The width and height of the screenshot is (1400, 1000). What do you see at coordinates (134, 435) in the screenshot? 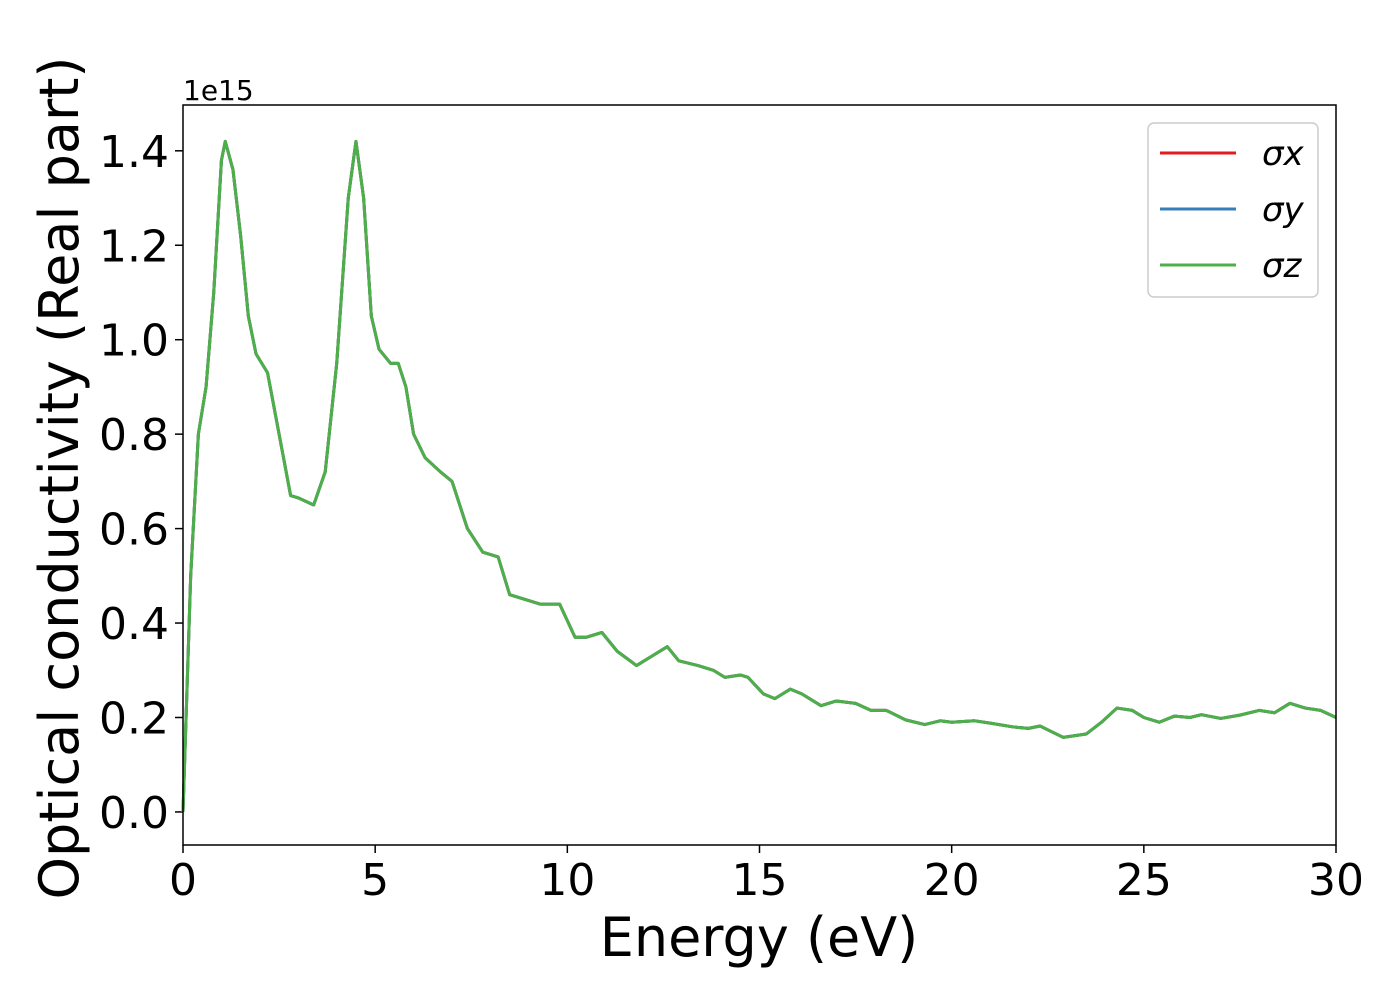
I see `y-tick-label: 0.8` at bounding box center [134, 435].